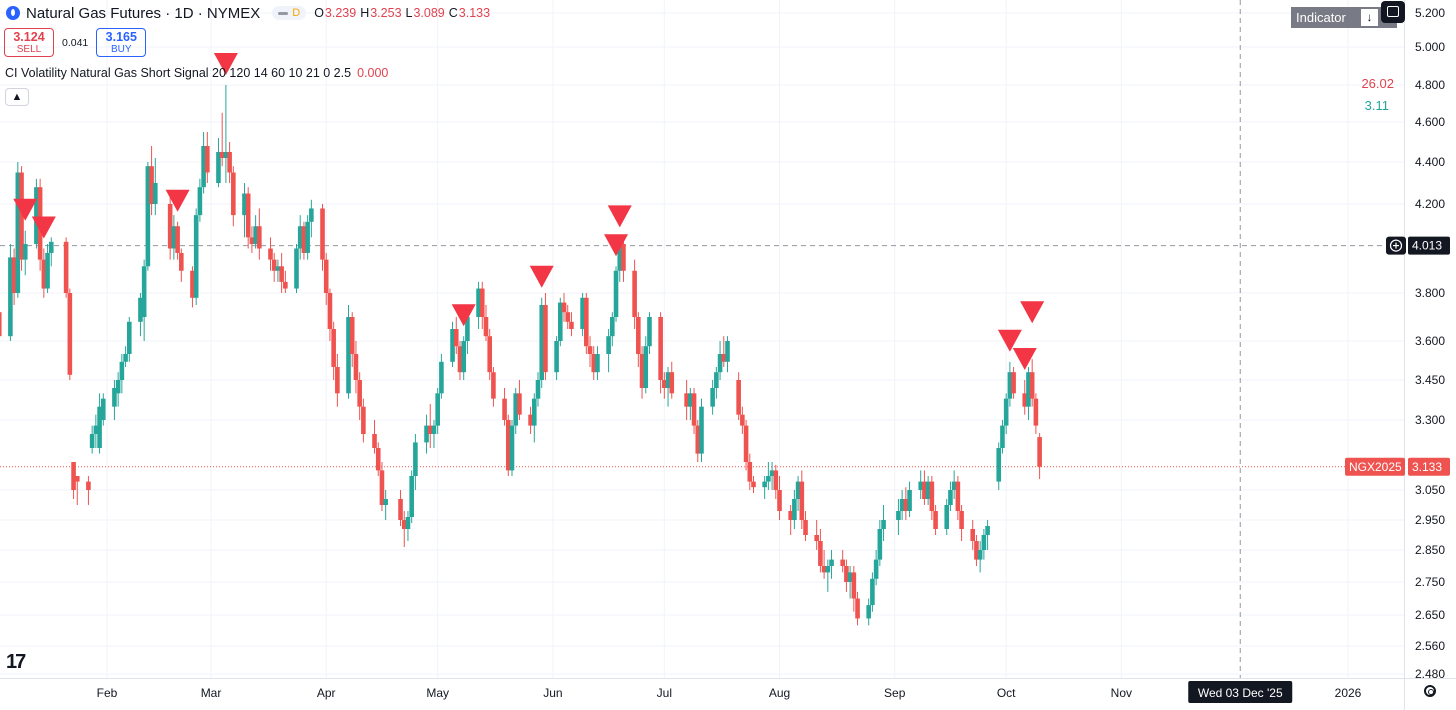 The width and height of the screenshot is (1456, 710). What do you see at coordinates (552, 693) in the screenshot?
I see `x-tick-label: Jun` at bounding box center [552, 693].